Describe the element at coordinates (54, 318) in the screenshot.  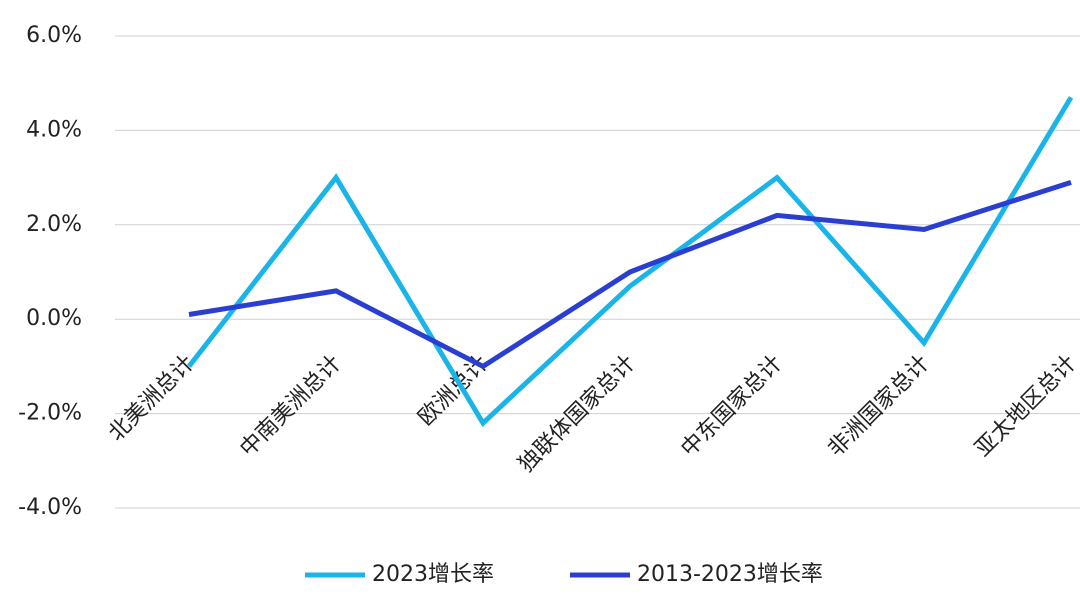
I see `y-tick-label: 0.0%` at that location.